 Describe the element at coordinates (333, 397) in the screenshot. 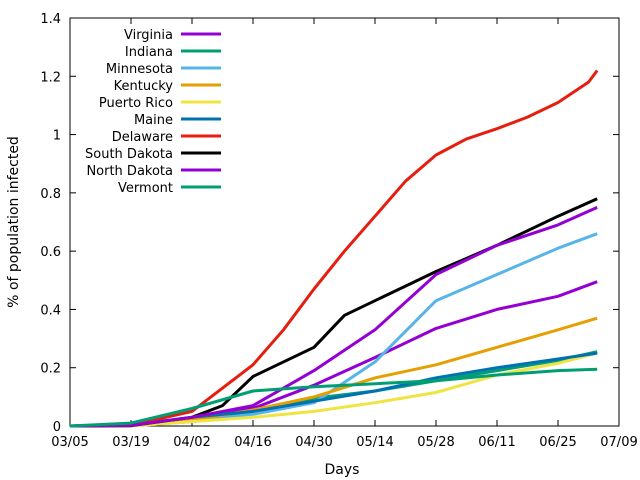

I see `series-line-vermont` at that location.